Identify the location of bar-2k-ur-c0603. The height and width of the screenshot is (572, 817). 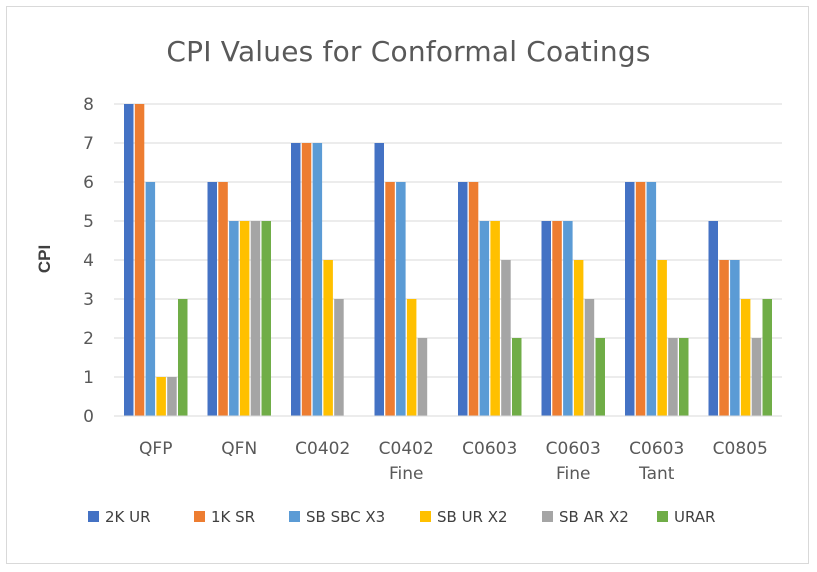
(463, 299).